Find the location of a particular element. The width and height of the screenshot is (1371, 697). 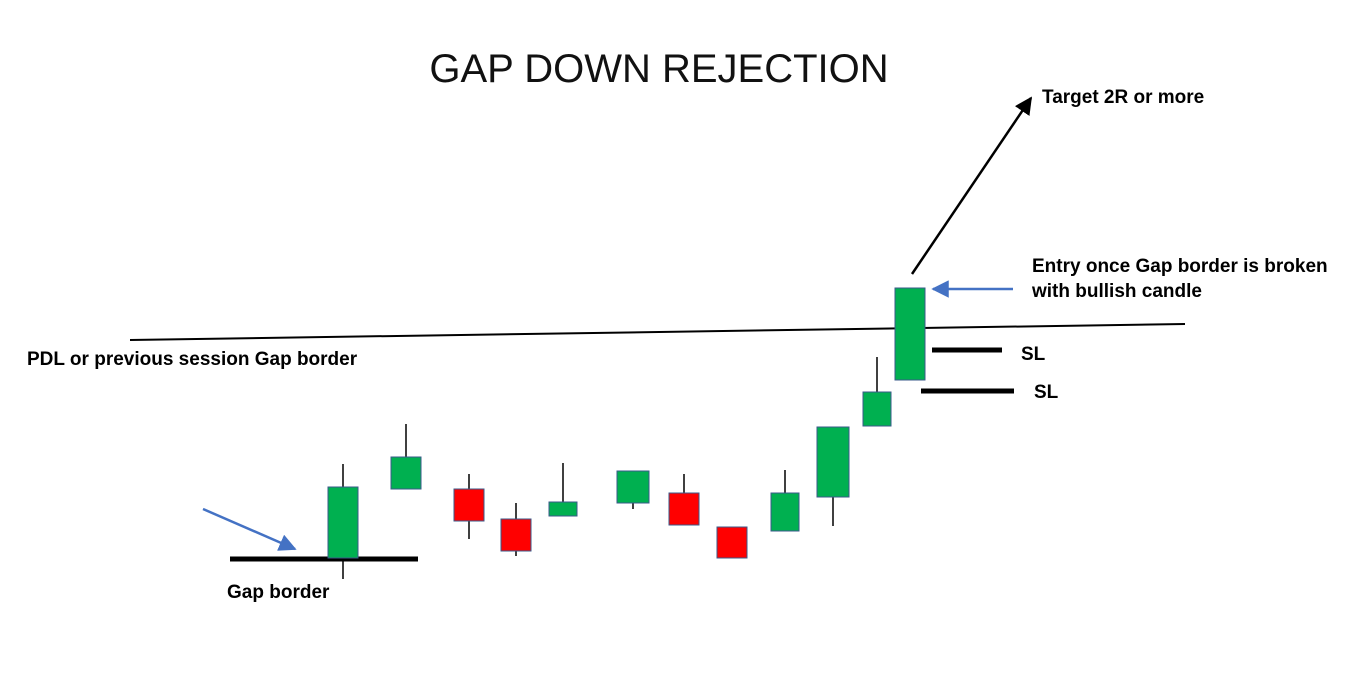

sl-lower-label: SL is located at coordinates (1046, 392).